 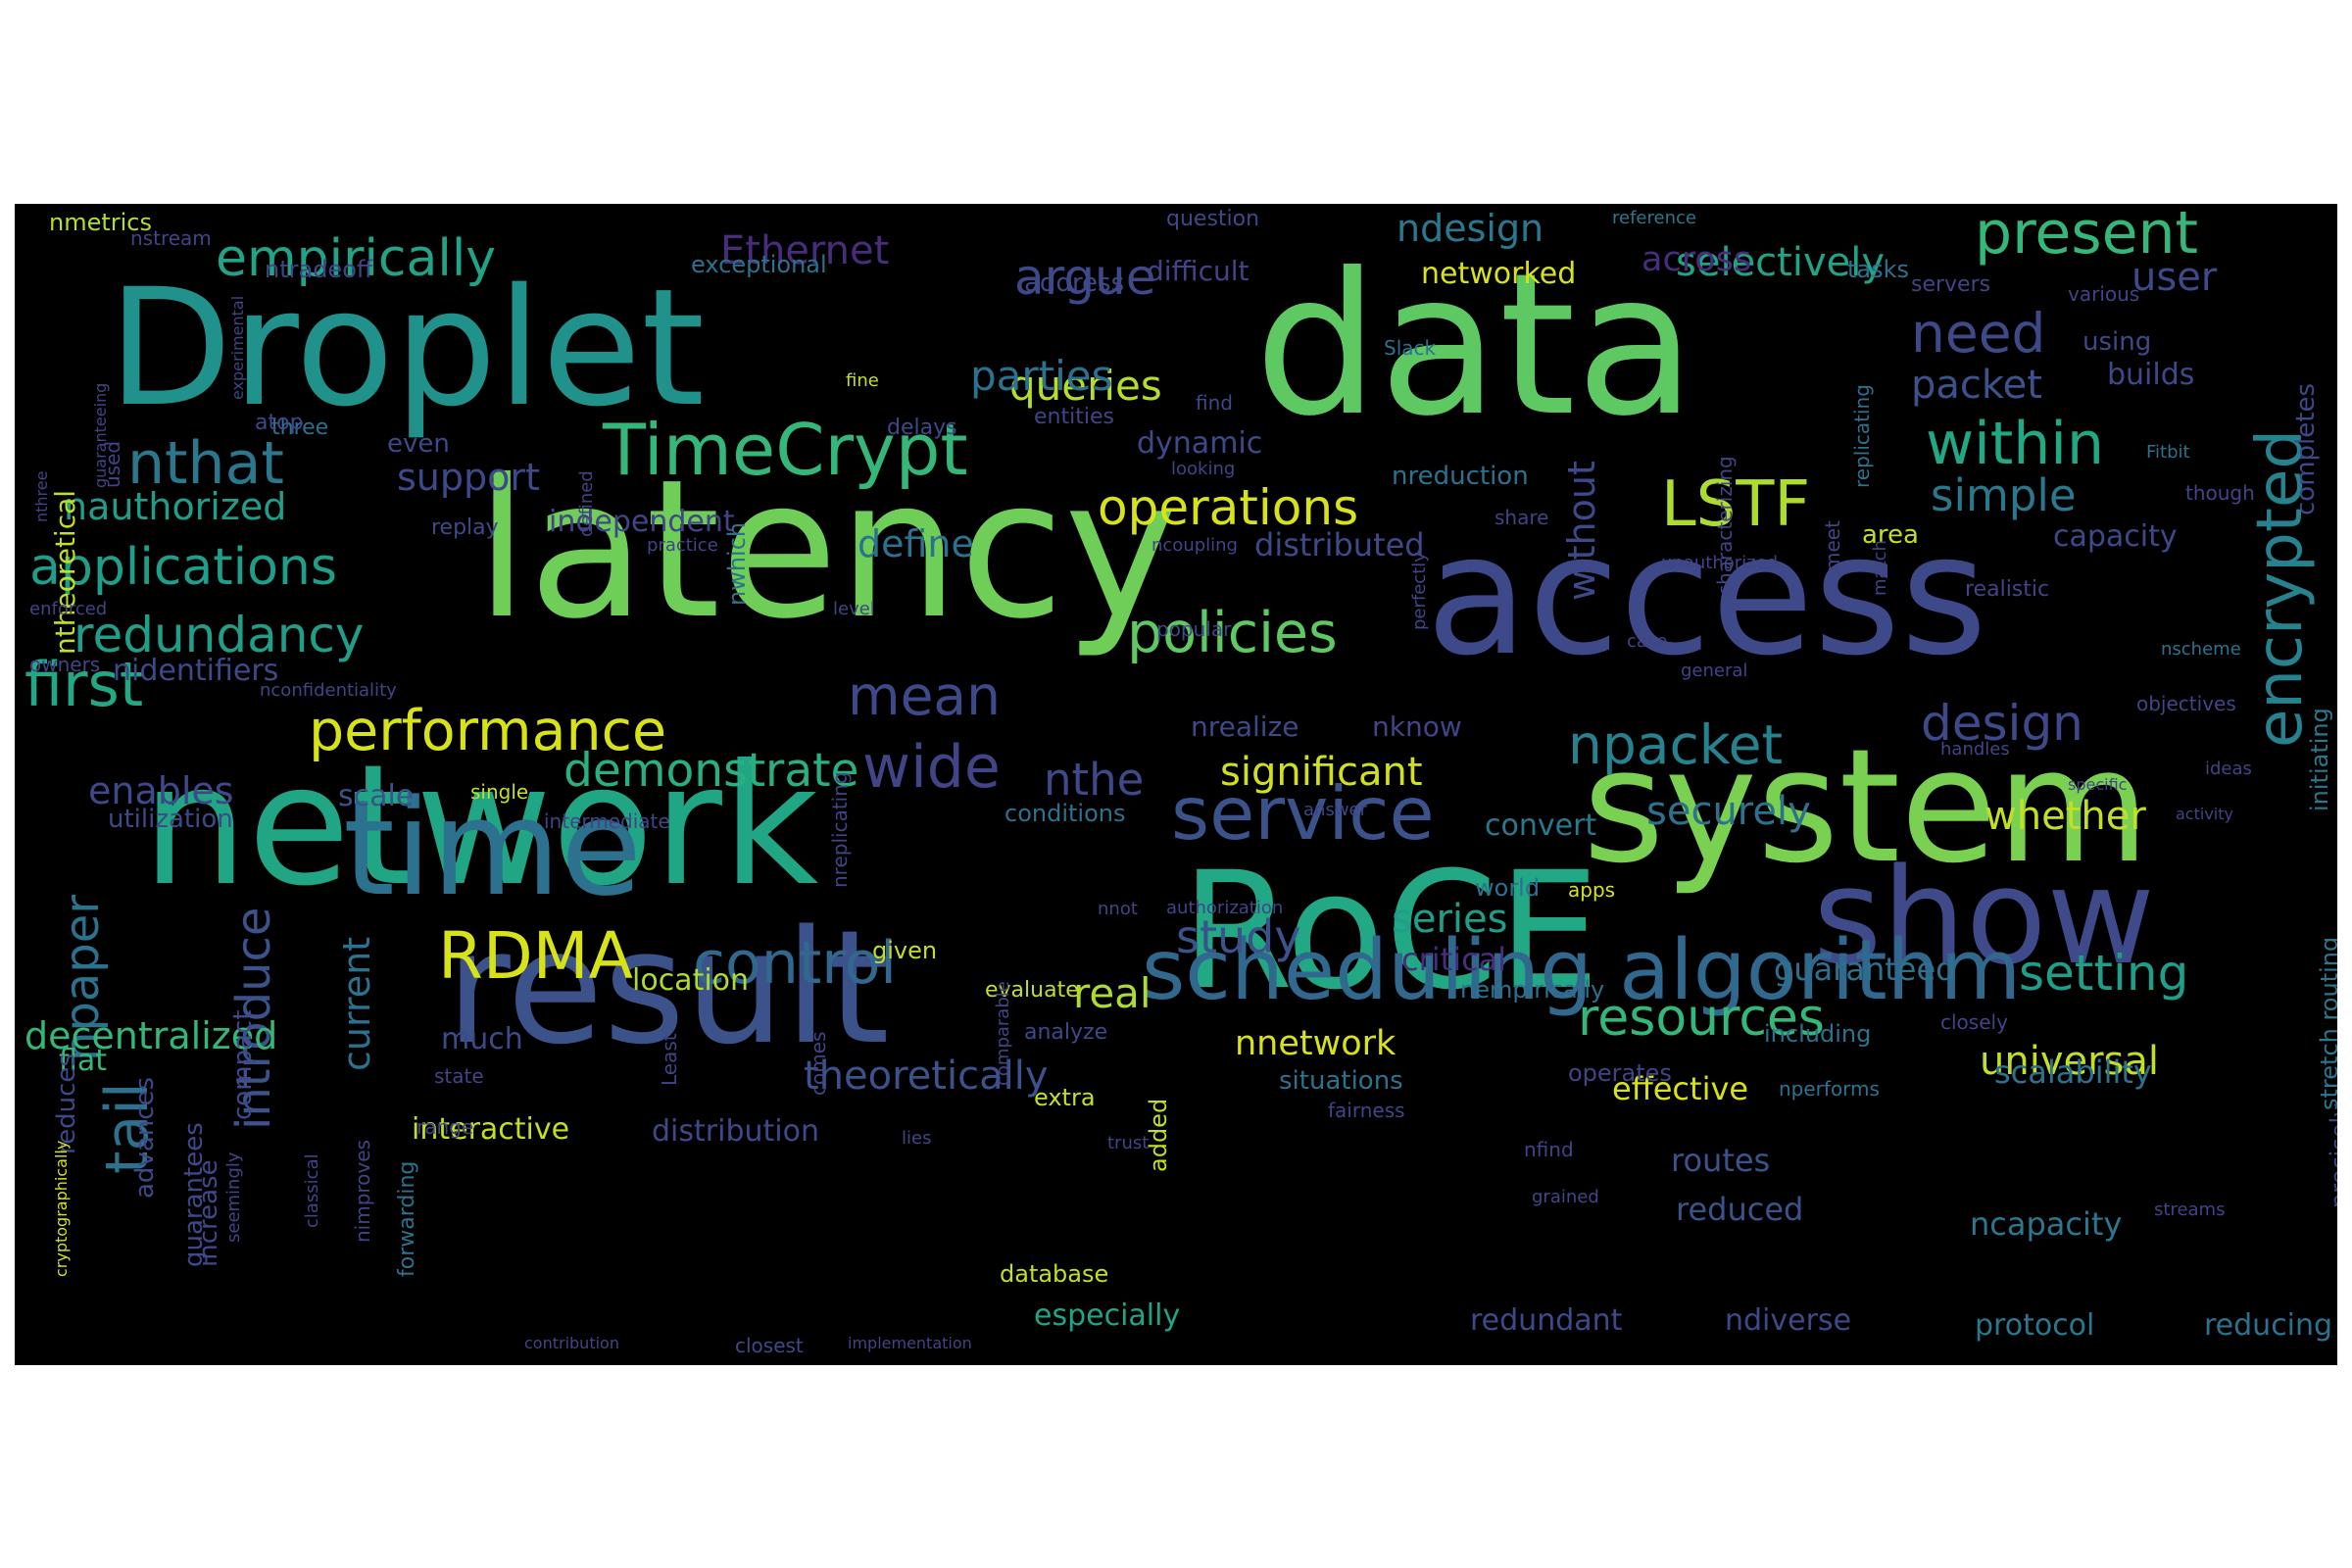 I want to click on word-closest: closest, so click(x=769, y=1345).